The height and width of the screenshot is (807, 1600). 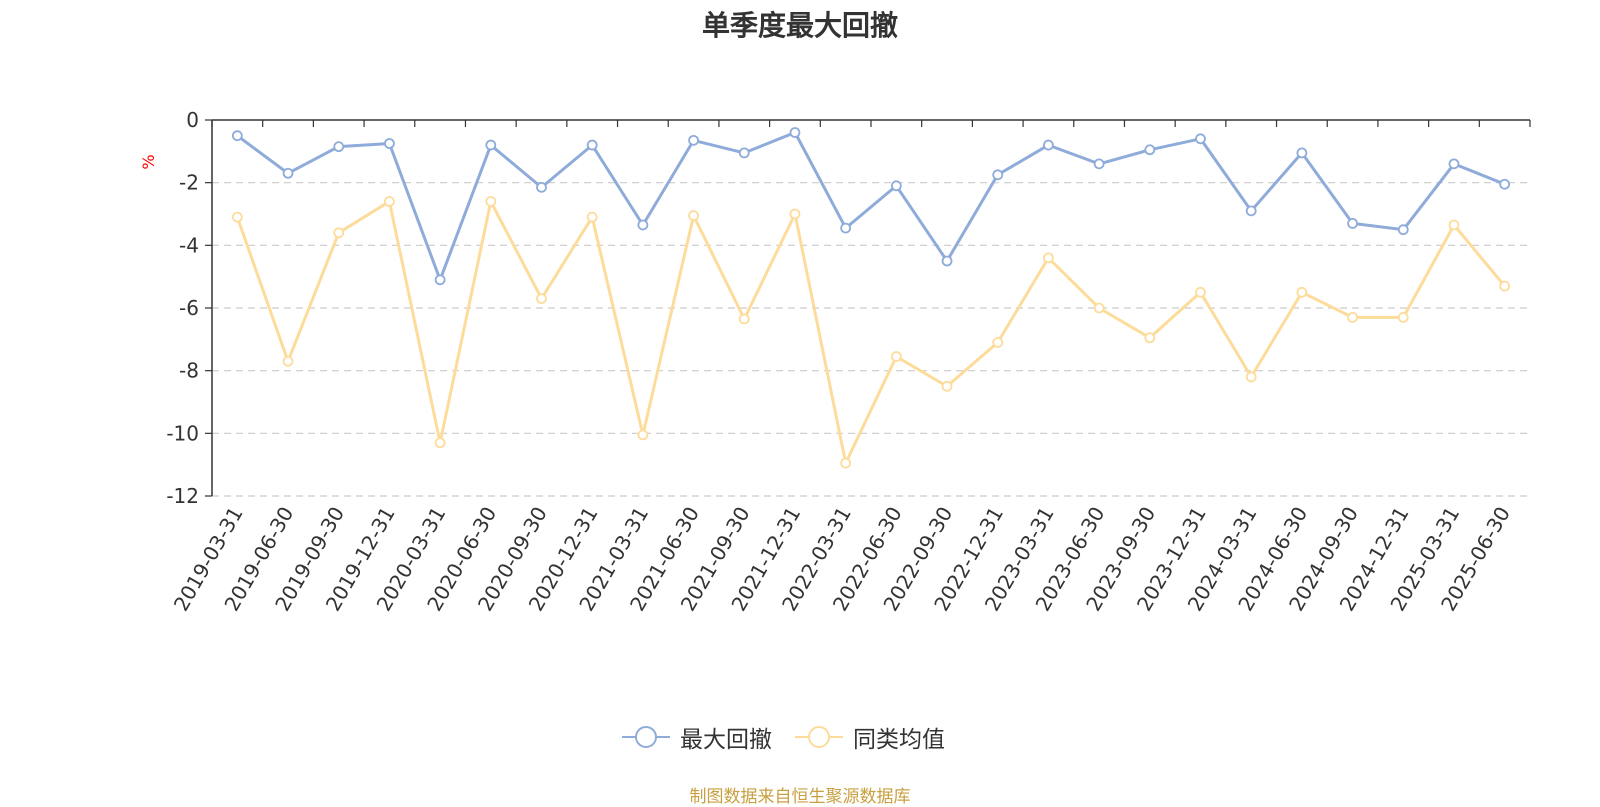 I want to click on legend-item-series-1: 最大回撤, so click(x=697, y=737).